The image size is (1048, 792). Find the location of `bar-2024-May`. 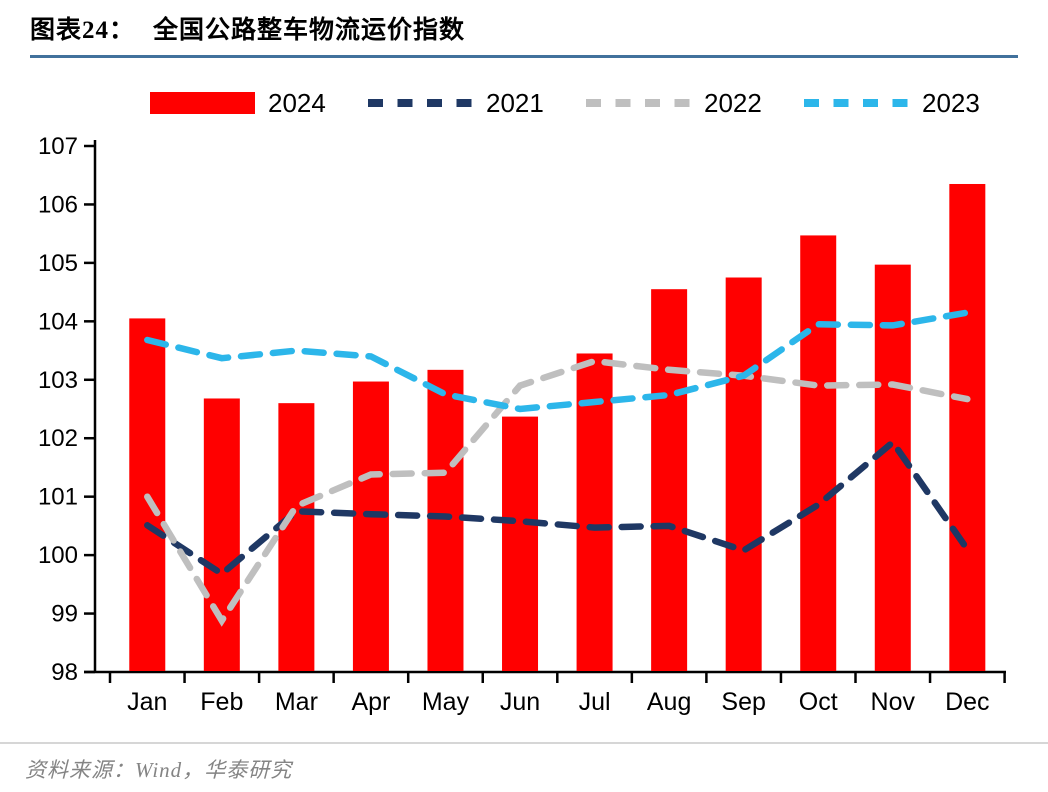

bar-2024-May is located at coordinates (445, 520).